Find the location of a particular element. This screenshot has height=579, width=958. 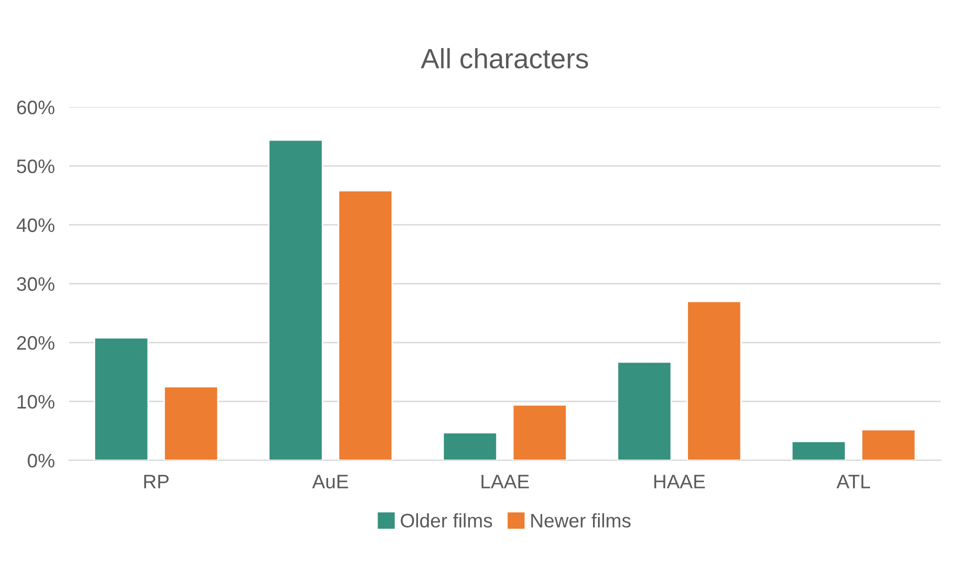

x-tick-label: AuE is located at coordinates (330, 481).